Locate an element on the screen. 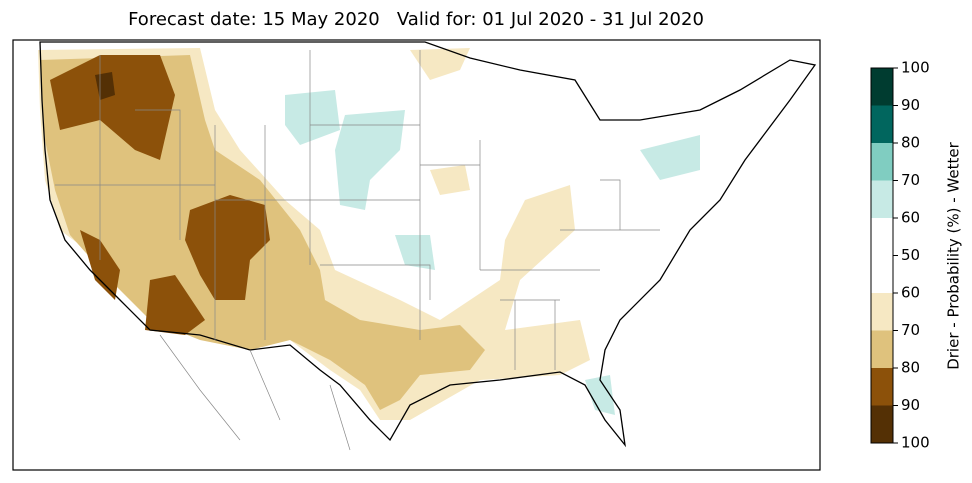  colorbar-label: Drier - Probability (%) - Wetter is located at coordinates (954, 255).